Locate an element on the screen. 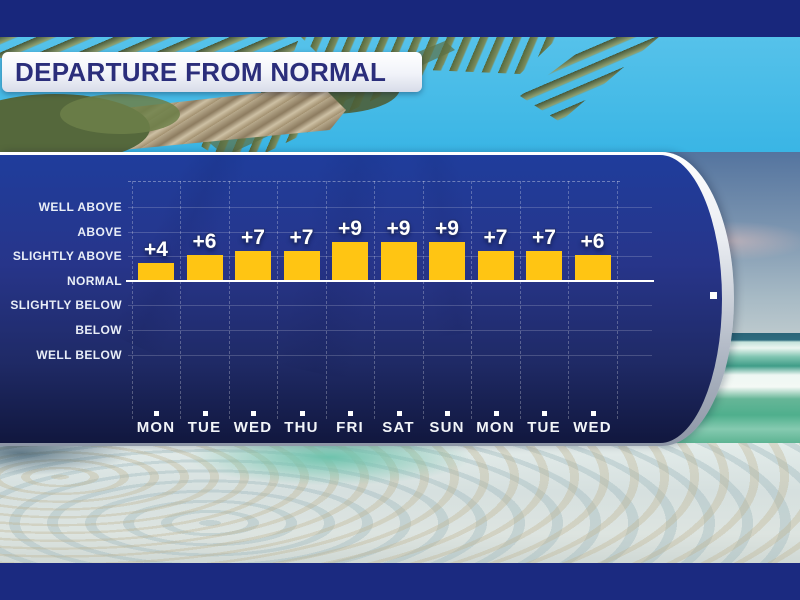 This screenshot has width=800, height=600. plot-top-border is located at coordinates (374, 181).